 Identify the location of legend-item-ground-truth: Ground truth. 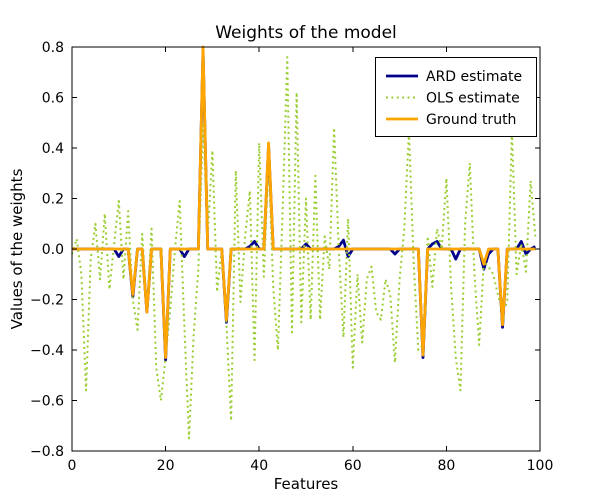
(451, 120).